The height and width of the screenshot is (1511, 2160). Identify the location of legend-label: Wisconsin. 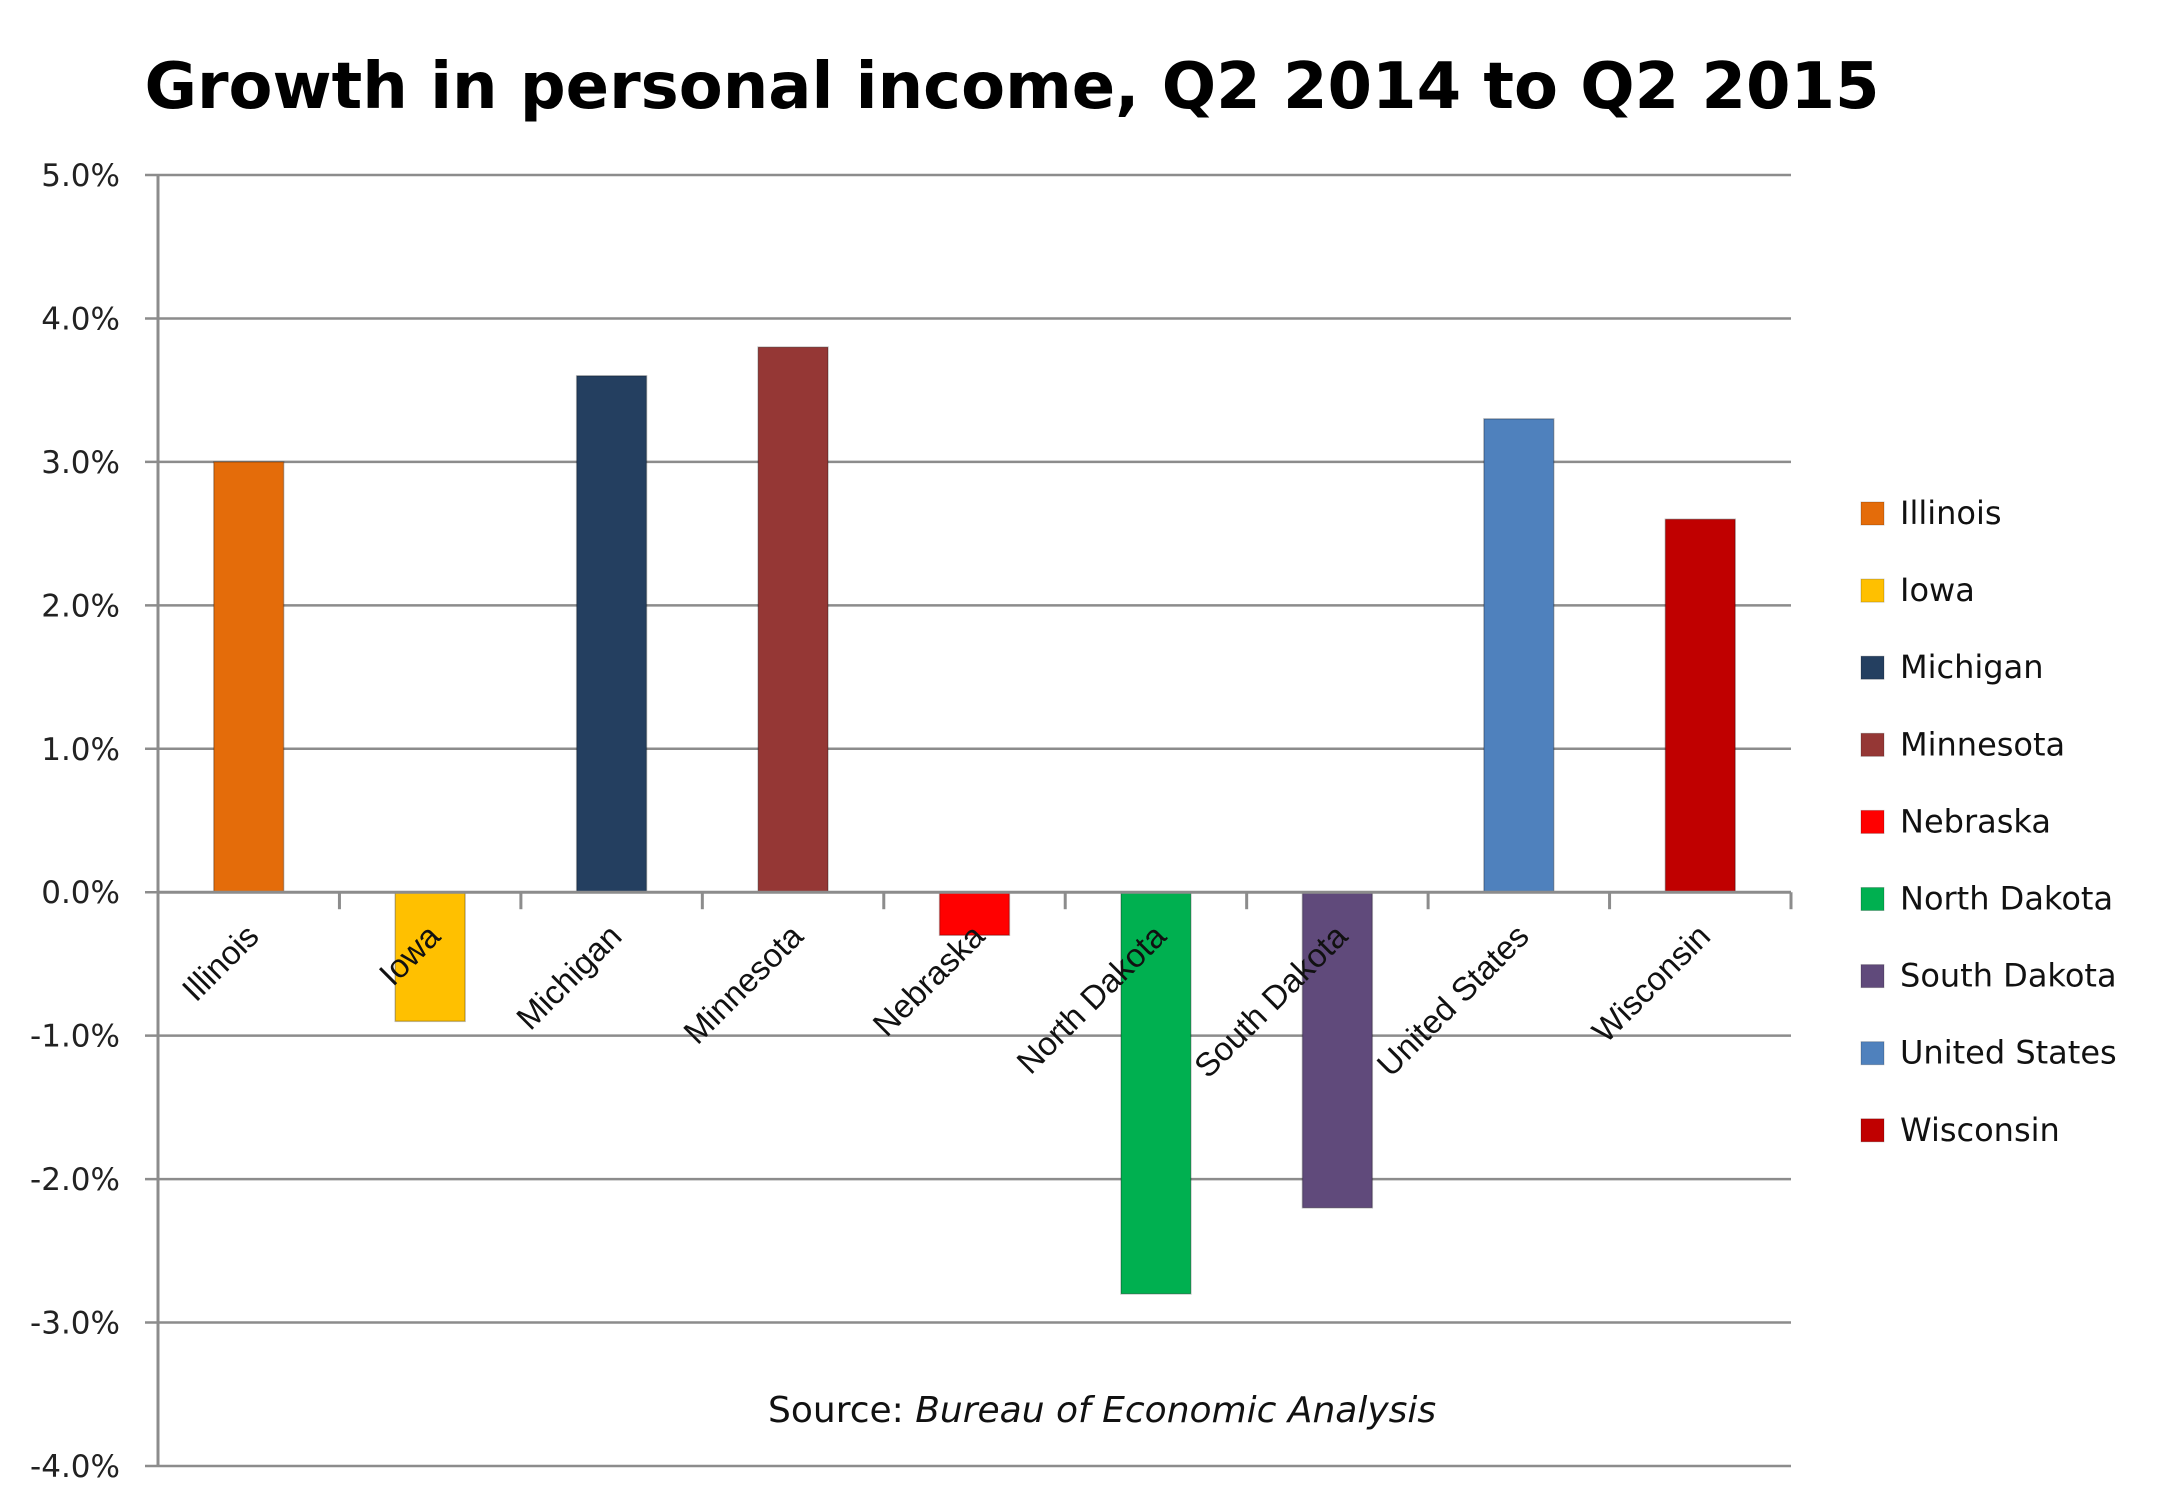
(1980, 1130).